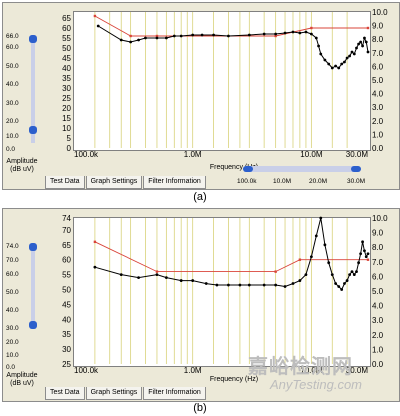  I want to click on right-scale-label: 8.0, so click(378, 247).